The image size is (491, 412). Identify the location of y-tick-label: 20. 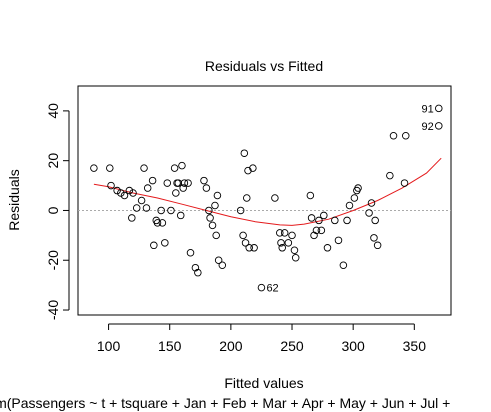
(53, 161).